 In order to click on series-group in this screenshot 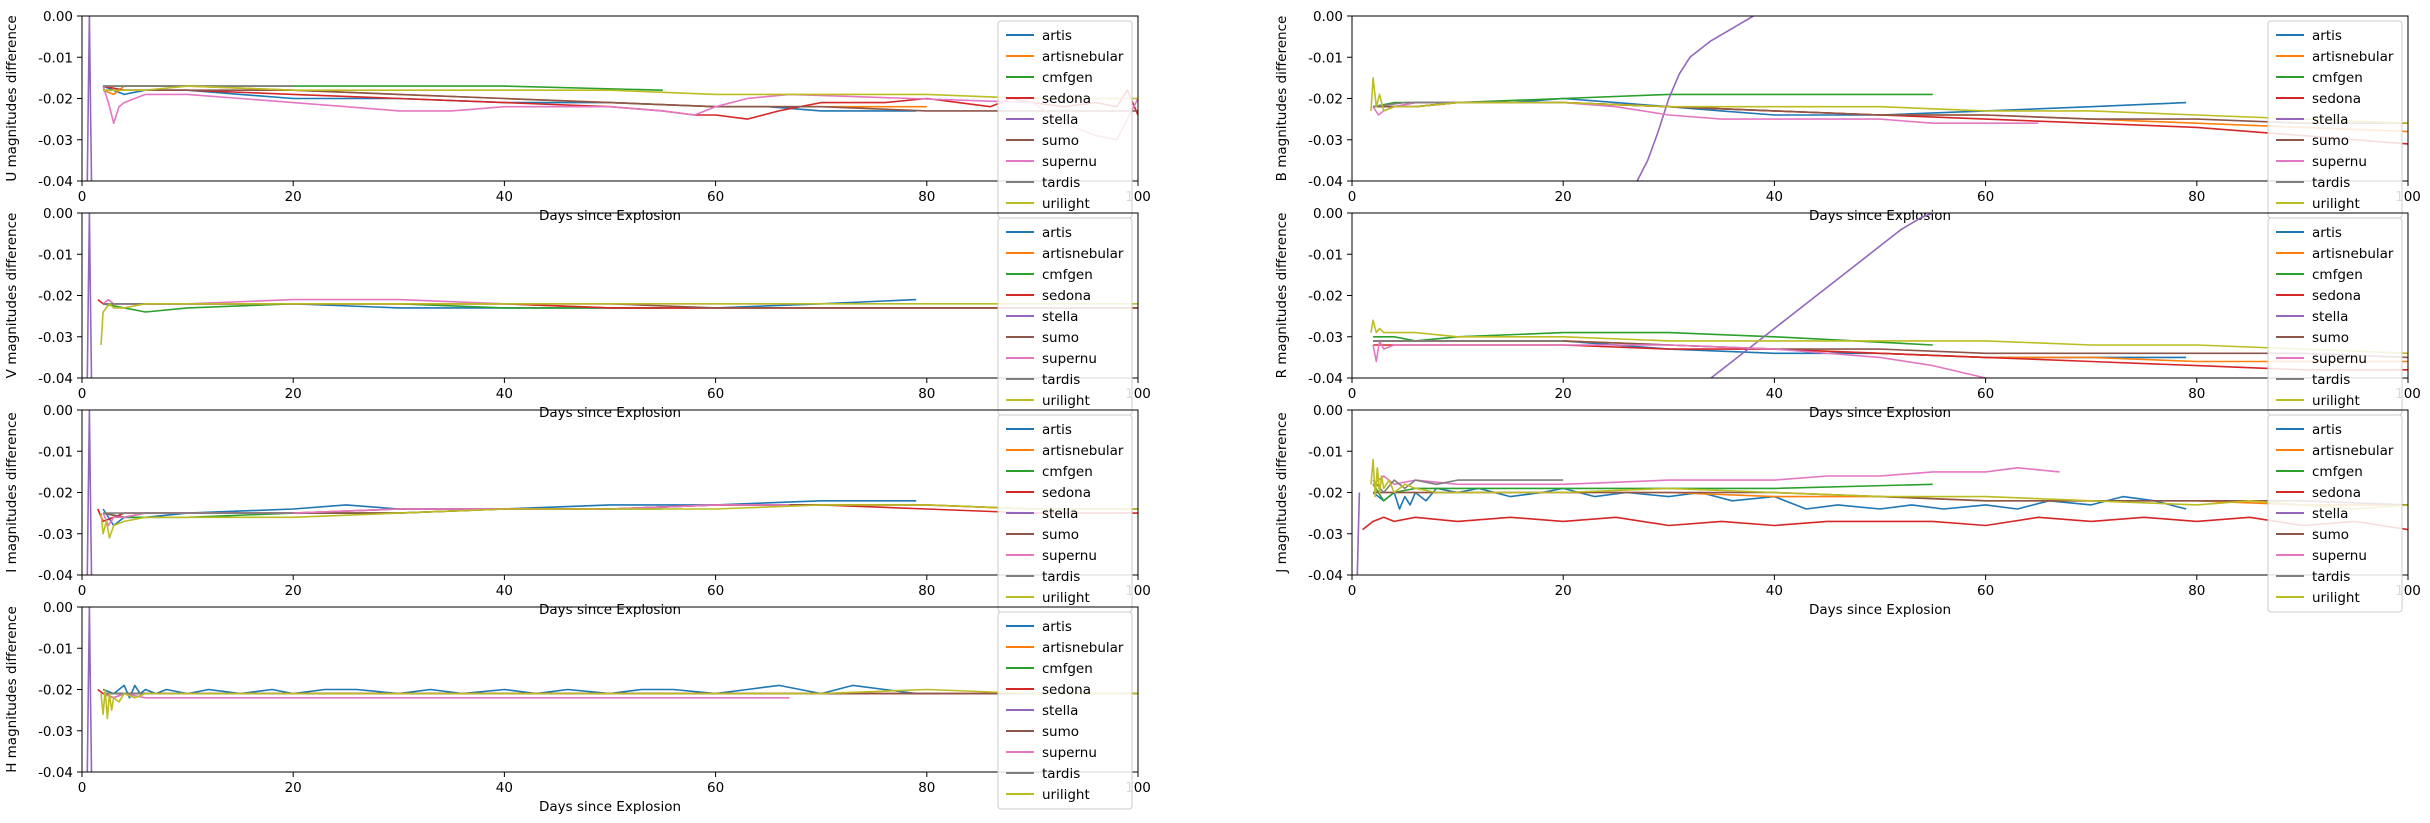, I will do `click(1889, 295)`.